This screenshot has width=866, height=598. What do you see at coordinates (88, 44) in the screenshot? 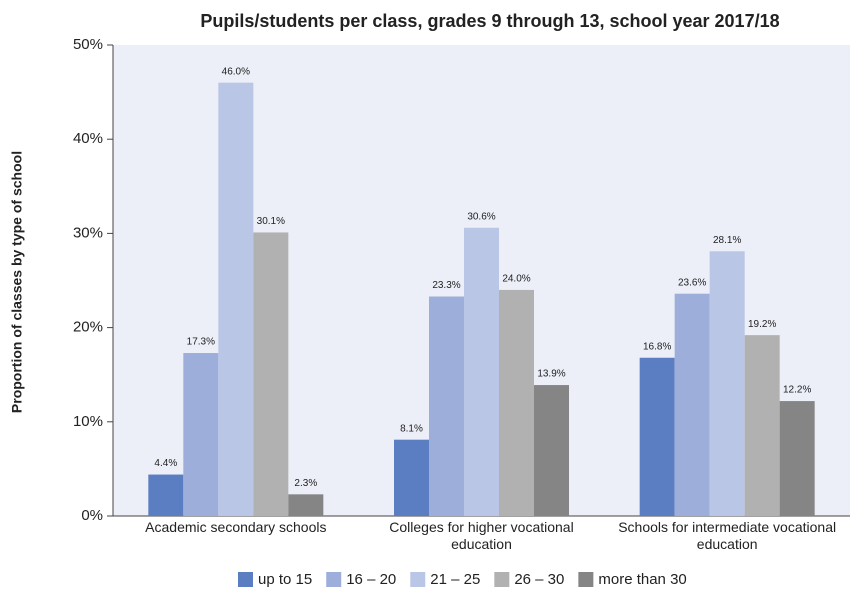
I see `y-tick-label: 50%` at bounding box center [88, 44].